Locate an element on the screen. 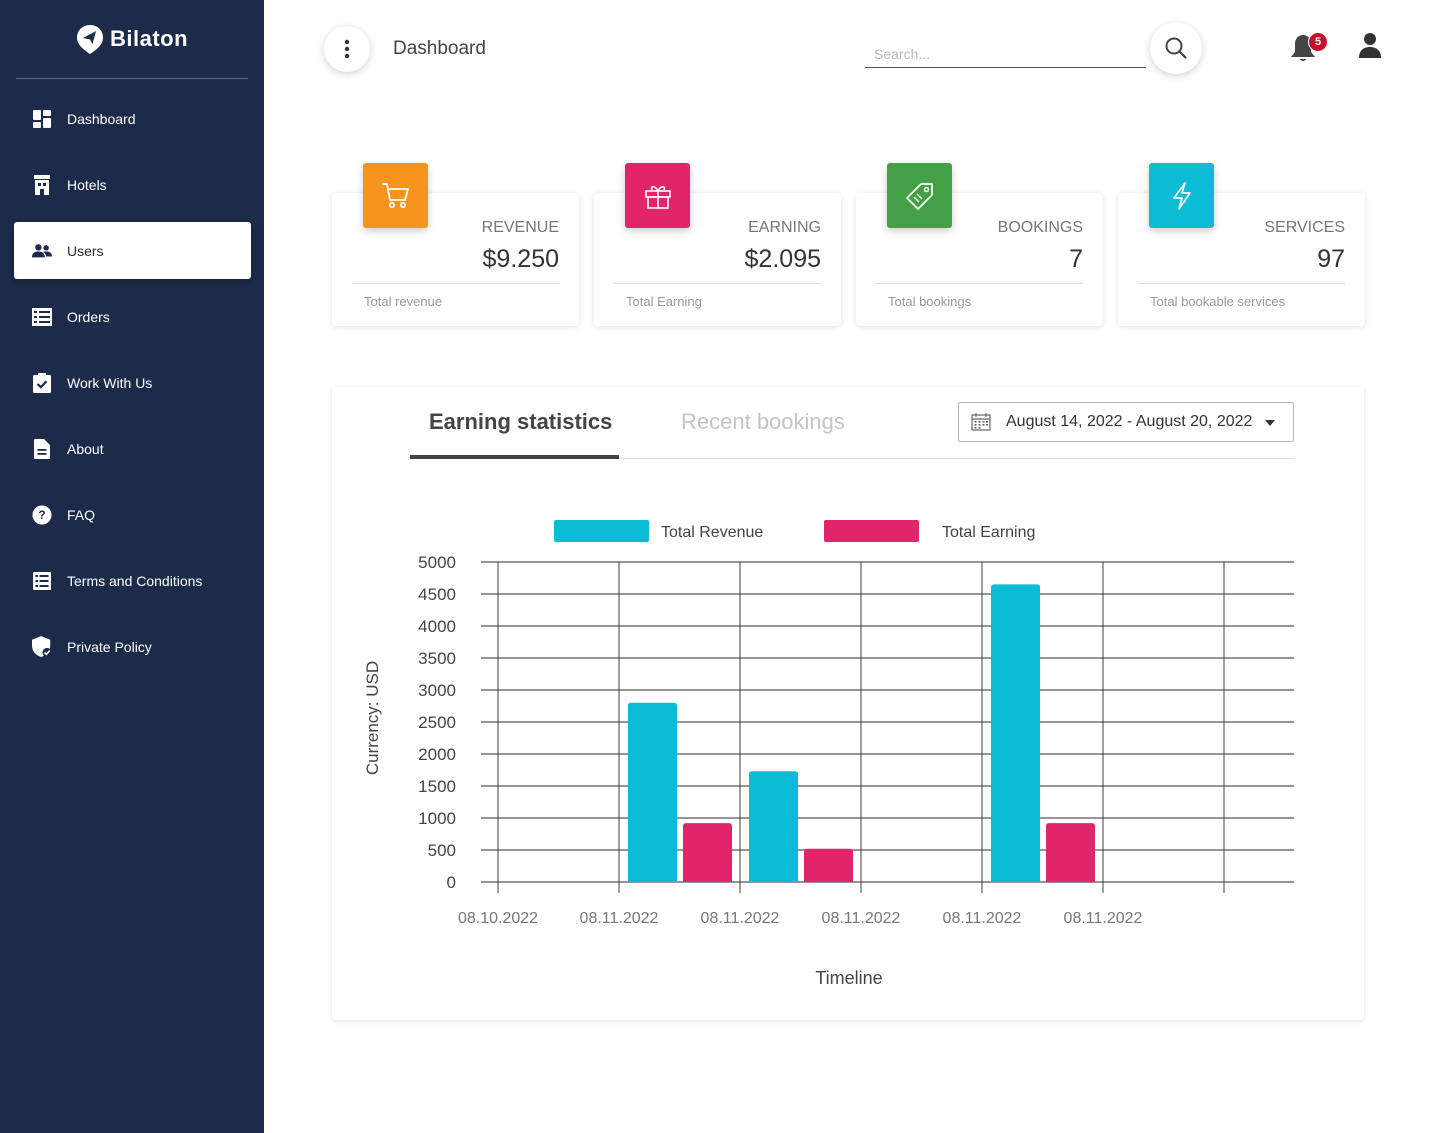 The image size is (1440, 1133). y-tick-label: 3000 is located at coordinates (437, 690).